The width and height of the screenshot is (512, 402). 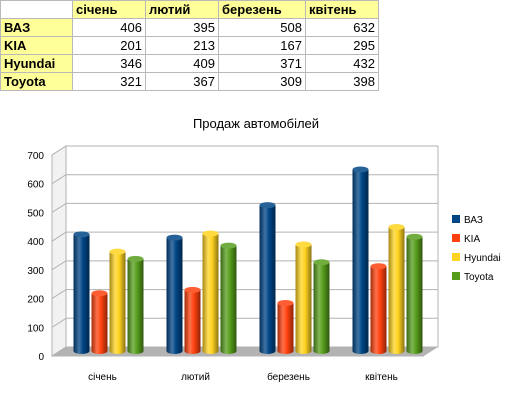 What do you see at coordinates (59, 251) in the screenshot?
I see `chart-side-wall` at bounding box center [59, 251].